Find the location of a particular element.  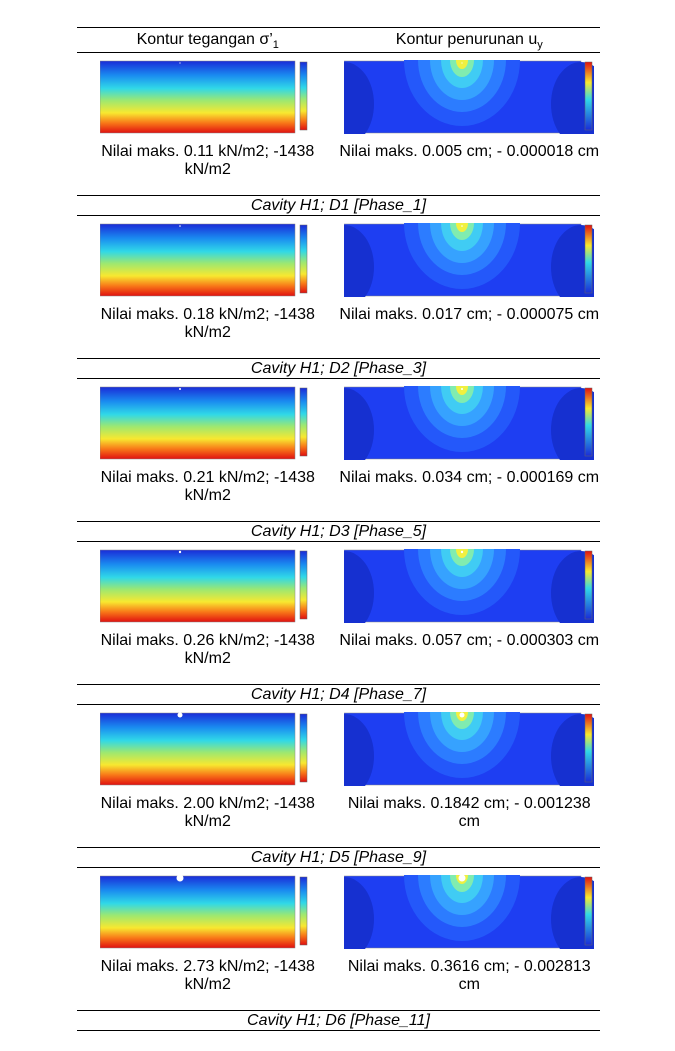

value-cell: Nilai maks. 0.017 cm; - 0.000075 cm is located at coordinates (469, 314).